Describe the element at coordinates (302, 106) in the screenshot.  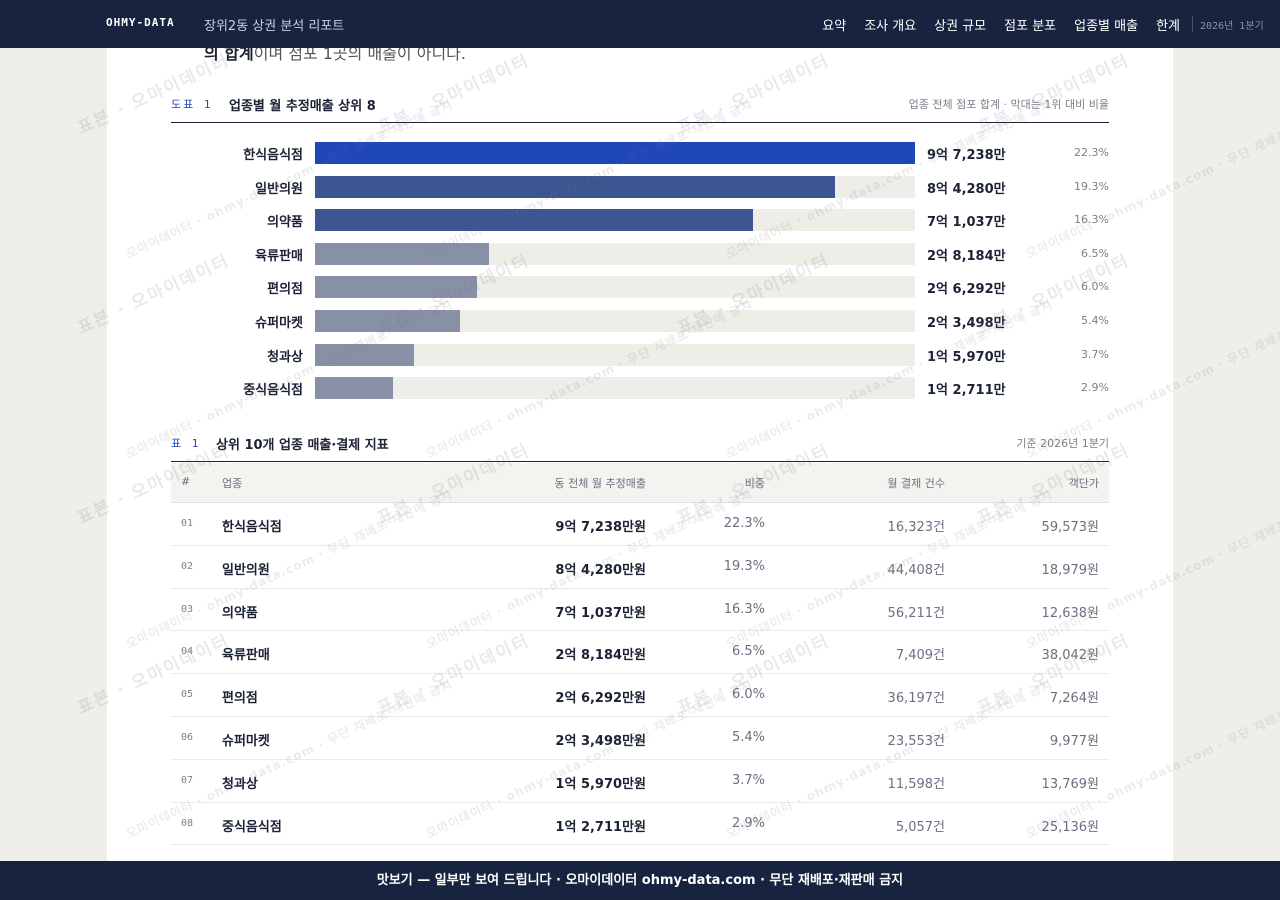
I see `figure1-title: 업종별 월 추정매출 상위 8` at that location.